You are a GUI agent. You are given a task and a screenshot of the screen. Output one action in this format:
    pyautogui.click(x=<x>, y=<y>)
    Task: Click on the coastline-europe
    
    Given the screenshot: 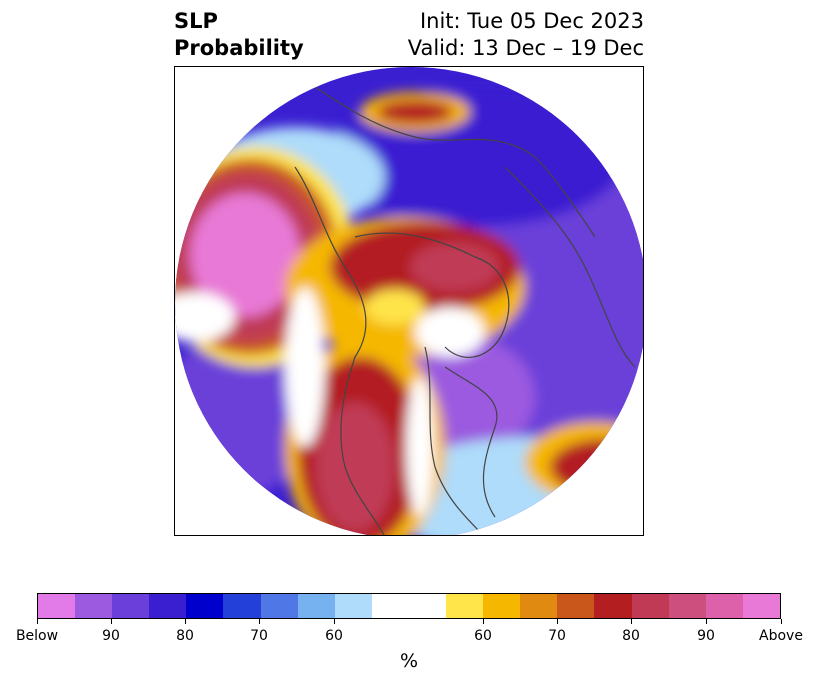 What is the action you would take?
    pyautogui.click(x=570, y=267)
    